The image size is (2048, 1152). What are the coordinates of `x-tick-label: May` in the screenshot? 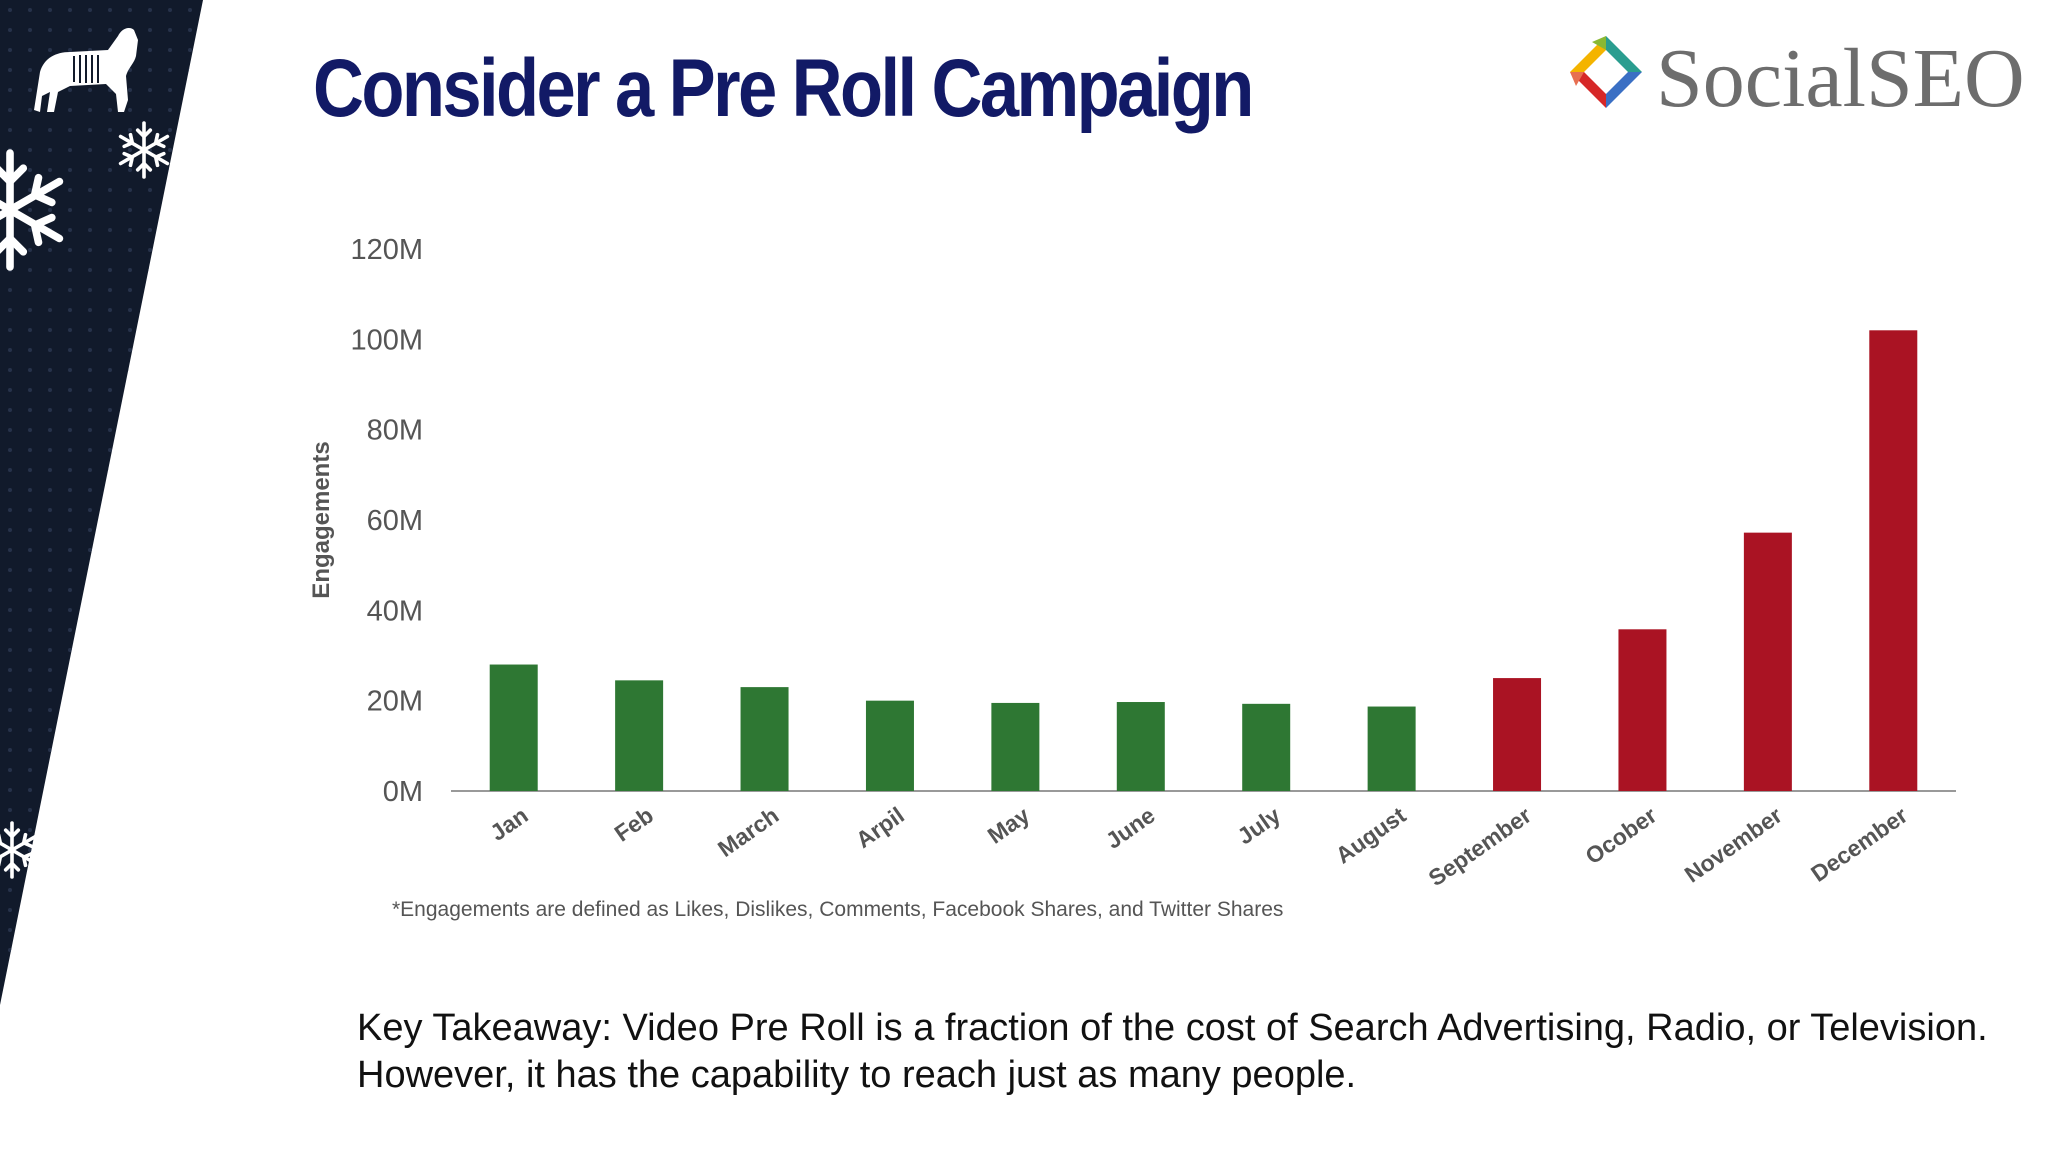 It's located at (1009, 825).